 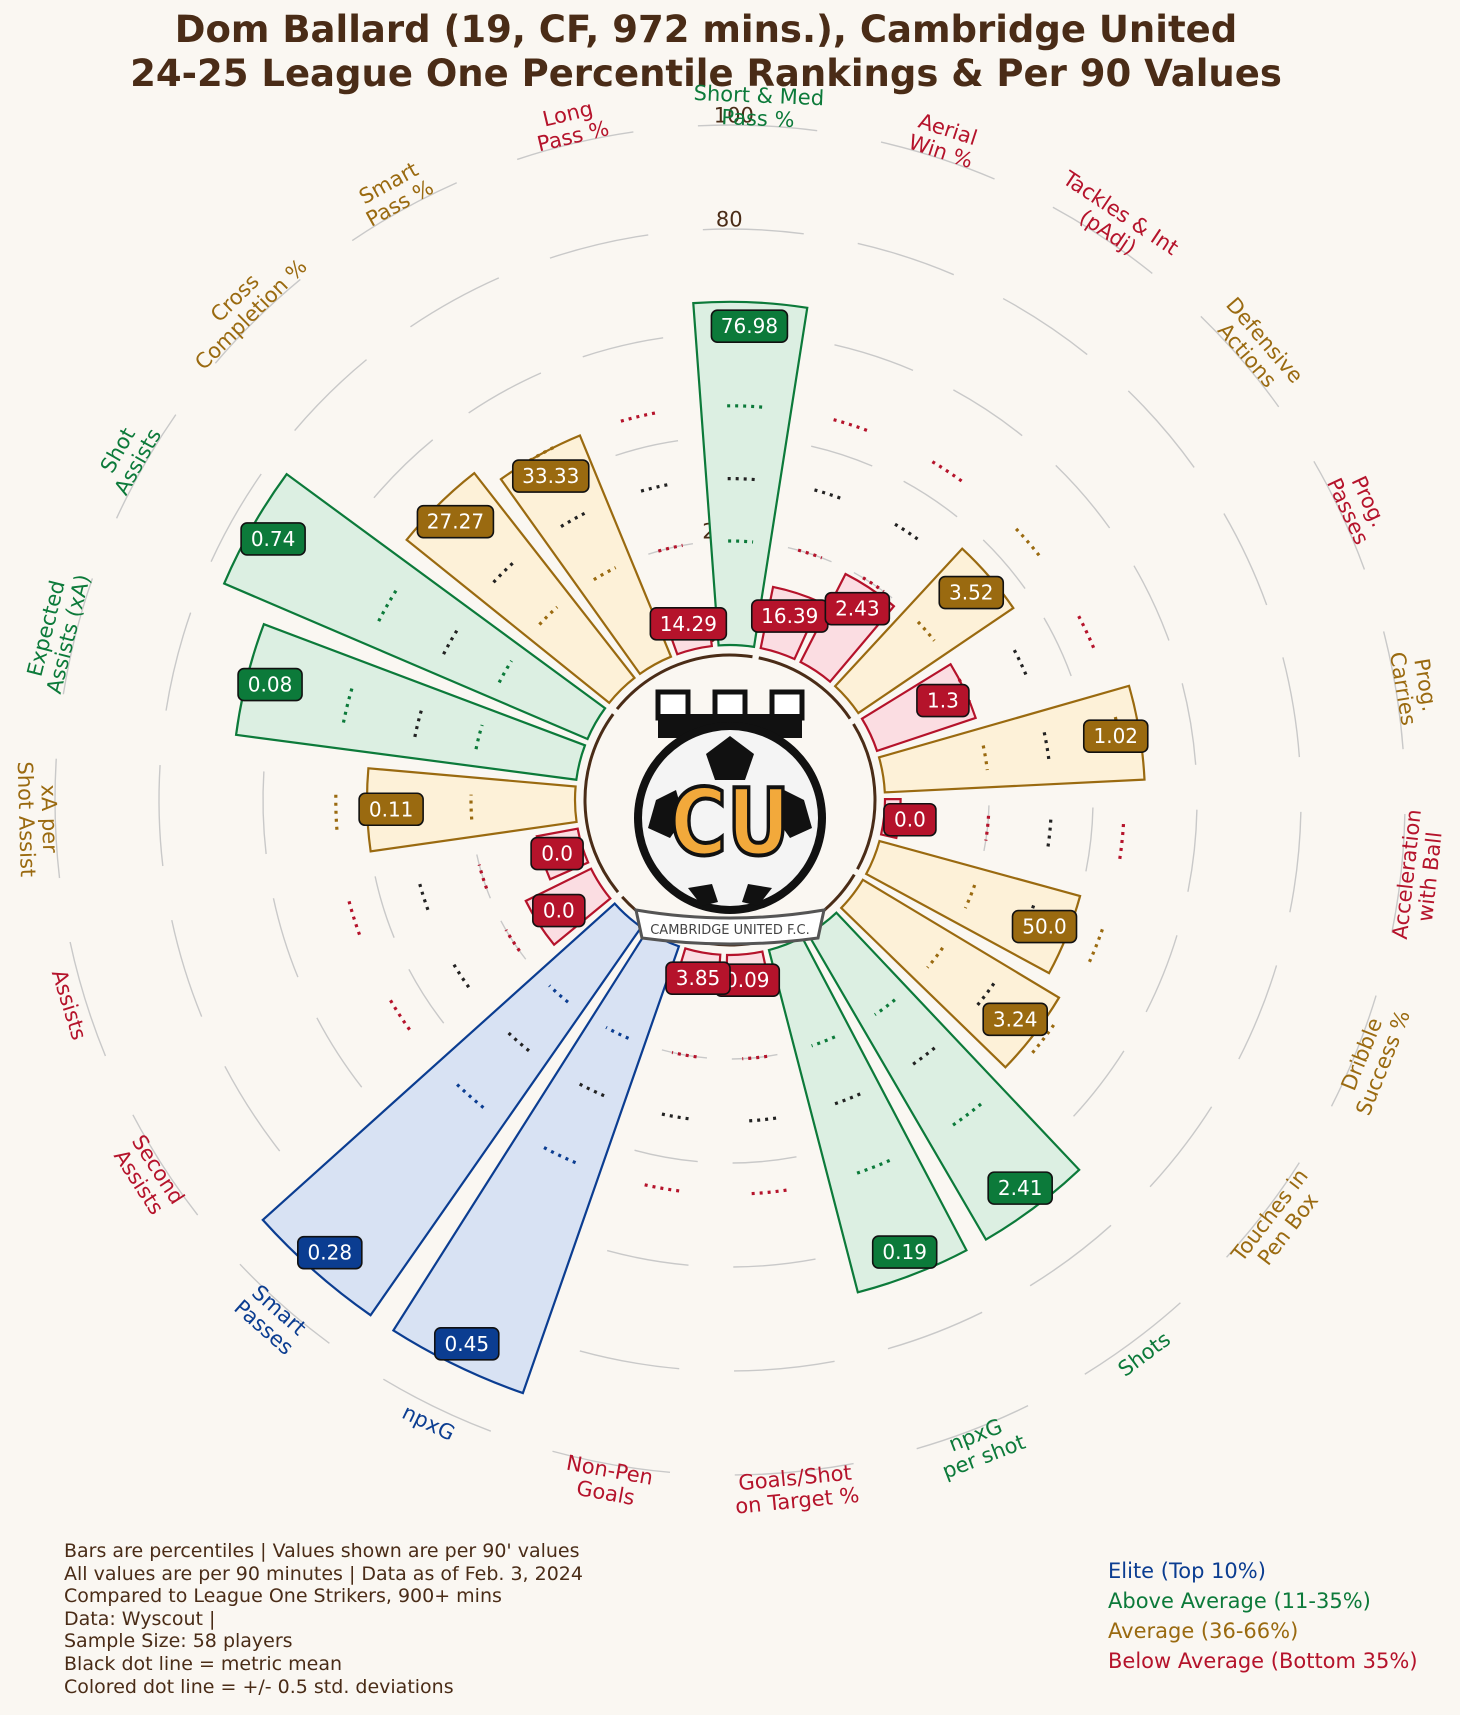 I want to click on metric-name: SmartPasses, so click(x=271, y=1319).